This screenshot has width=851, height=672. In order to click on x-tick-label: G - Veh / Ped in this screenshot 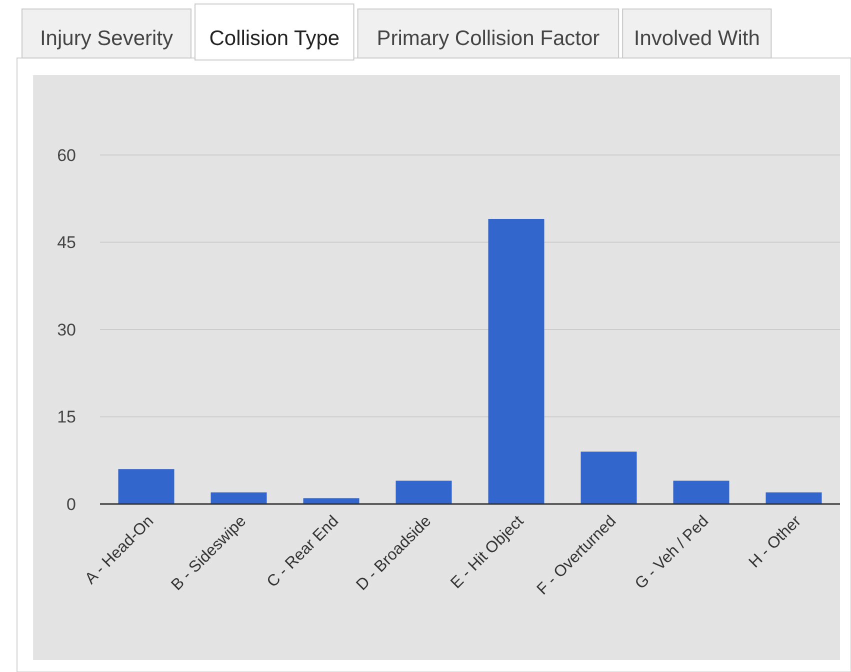, I will do `click(672, 552)`.